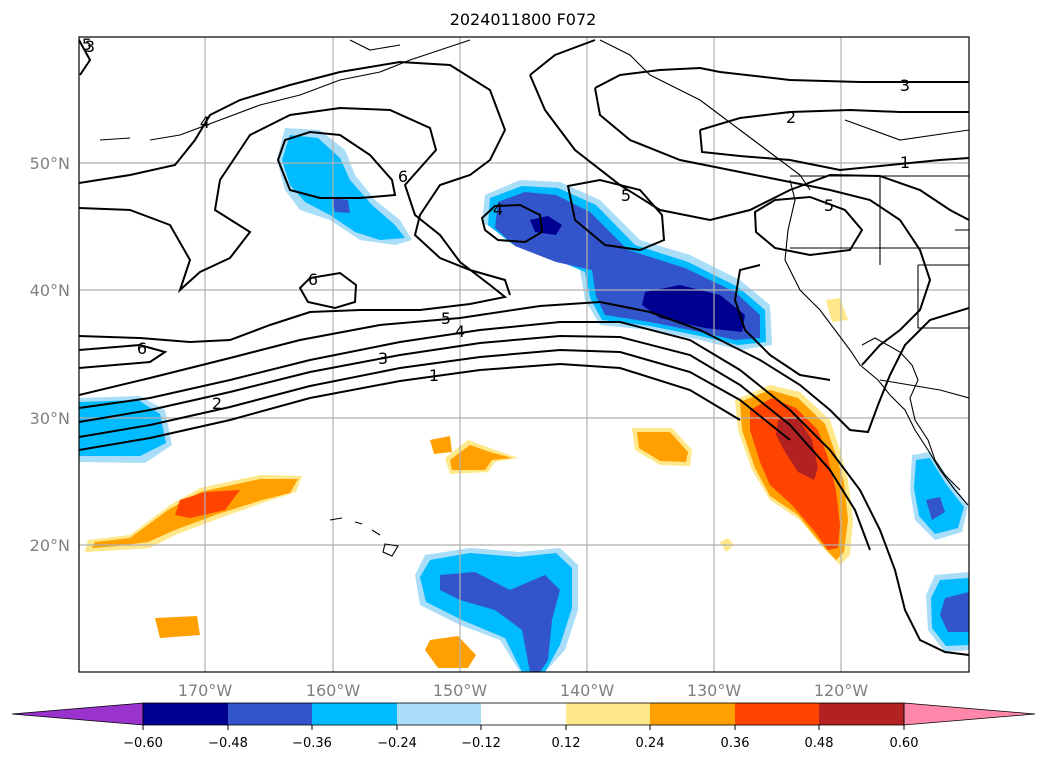  Describe the element at coordinates (523, 690) in the screenshot. I see `longitude-labels: 170°W 160°W 150°W 140°W 130°W 120°W` at that location.